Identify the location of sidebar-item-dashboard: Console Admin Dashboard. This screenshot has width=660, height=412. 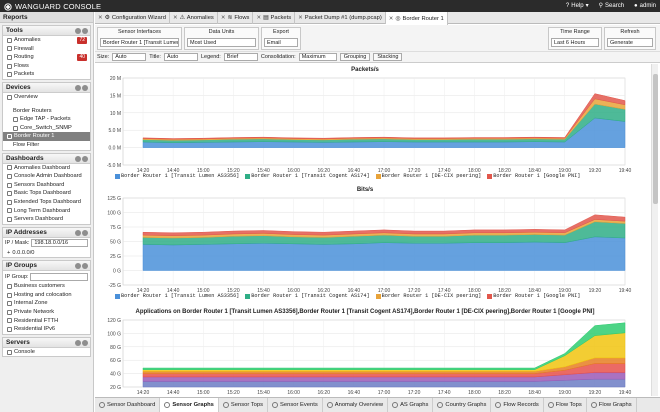
(46, 176).